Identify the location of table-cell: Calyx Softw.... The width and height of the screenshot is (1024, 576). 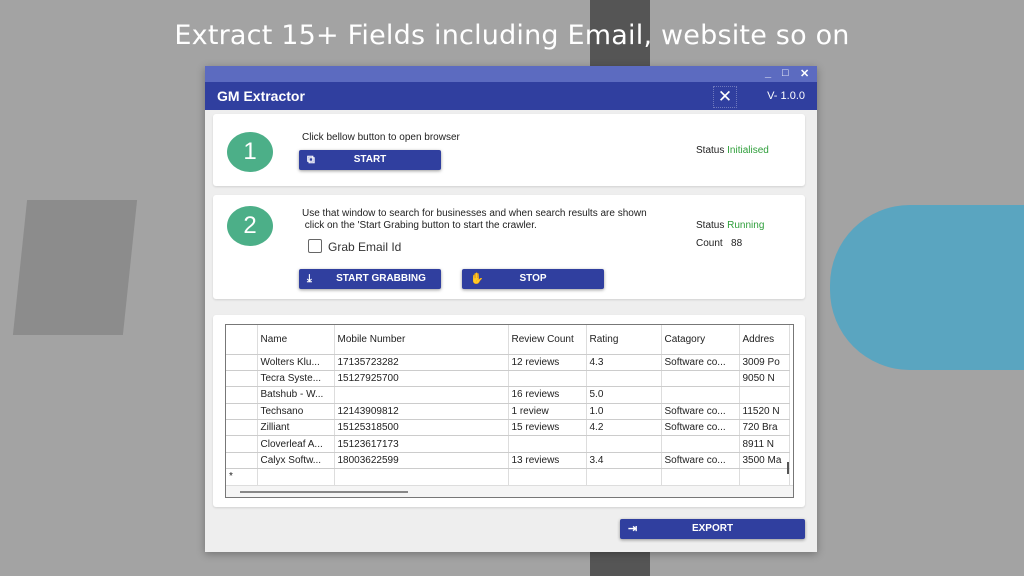
(296, 461).